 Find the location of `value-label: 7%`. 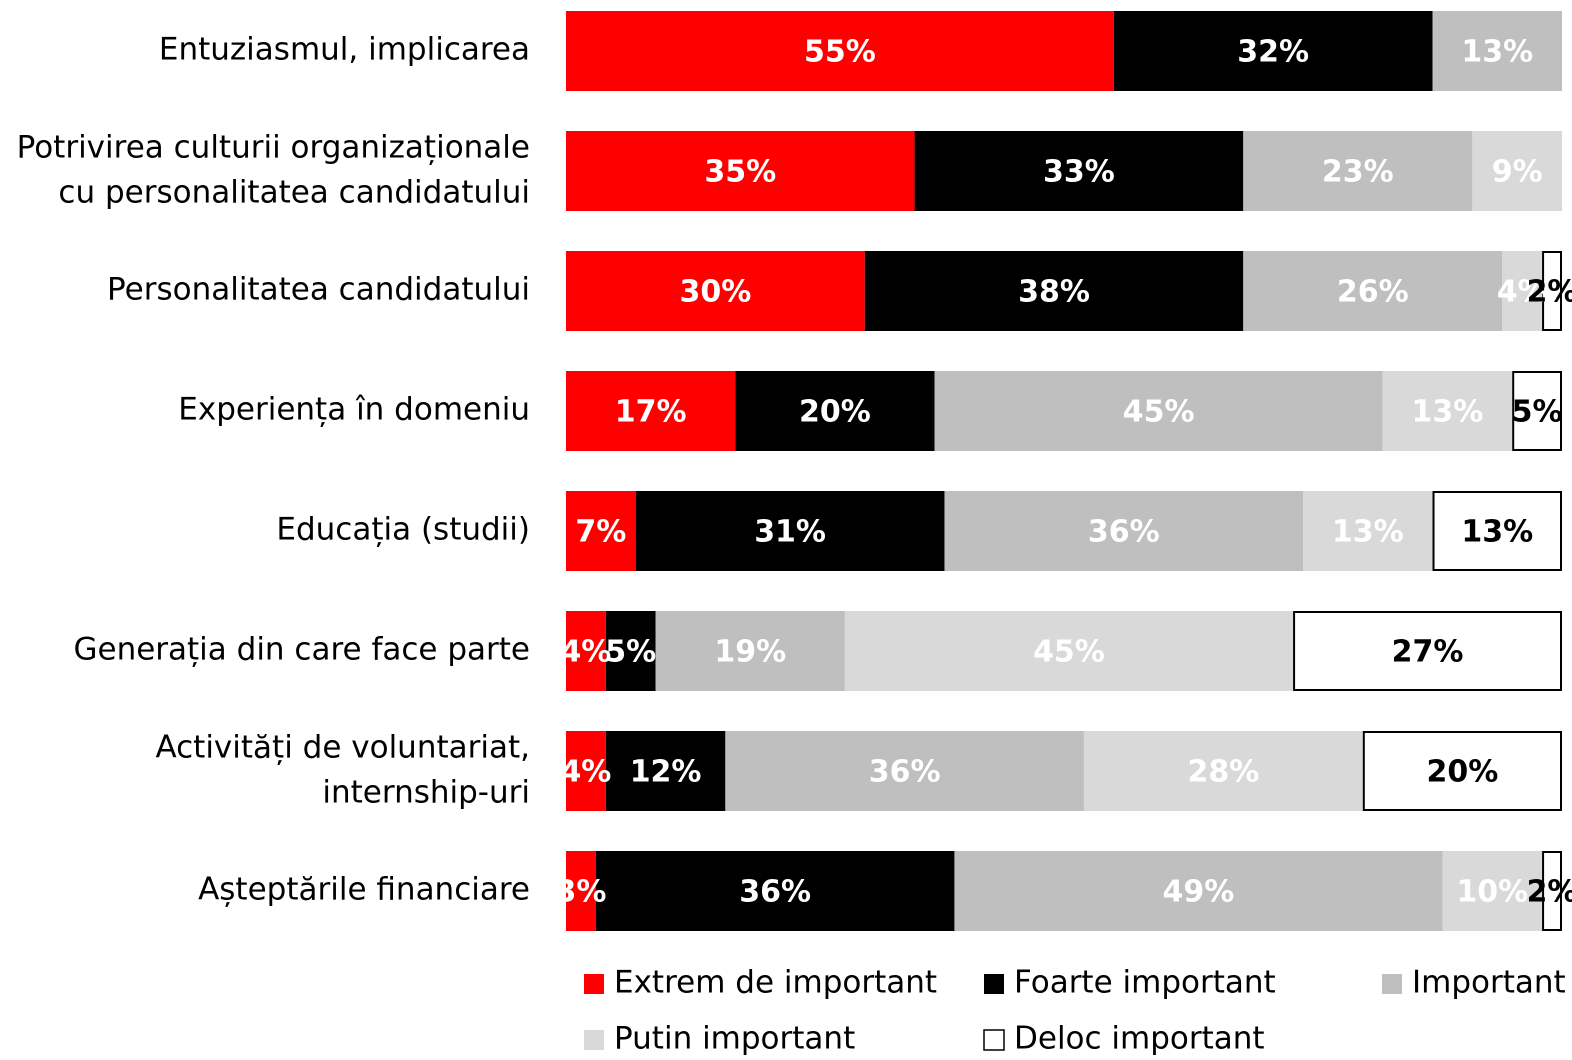

value-label: 7% is located at coordinates (600, 532).